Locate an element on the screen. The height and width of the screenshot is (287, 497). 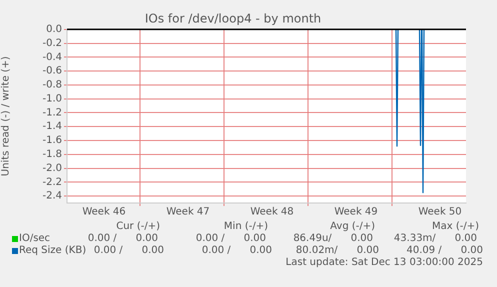
text: 43.33m/ 0.00 is located at coordinates (435, 238).